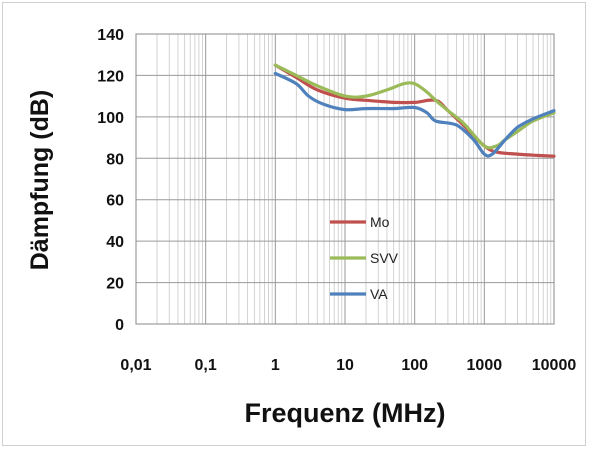 This screenshot has height=450, width=592. What do you see at coordinates (110, 118) in the screenshot?
I see `y-tick-label: 100` at bounding box center [110, 118].